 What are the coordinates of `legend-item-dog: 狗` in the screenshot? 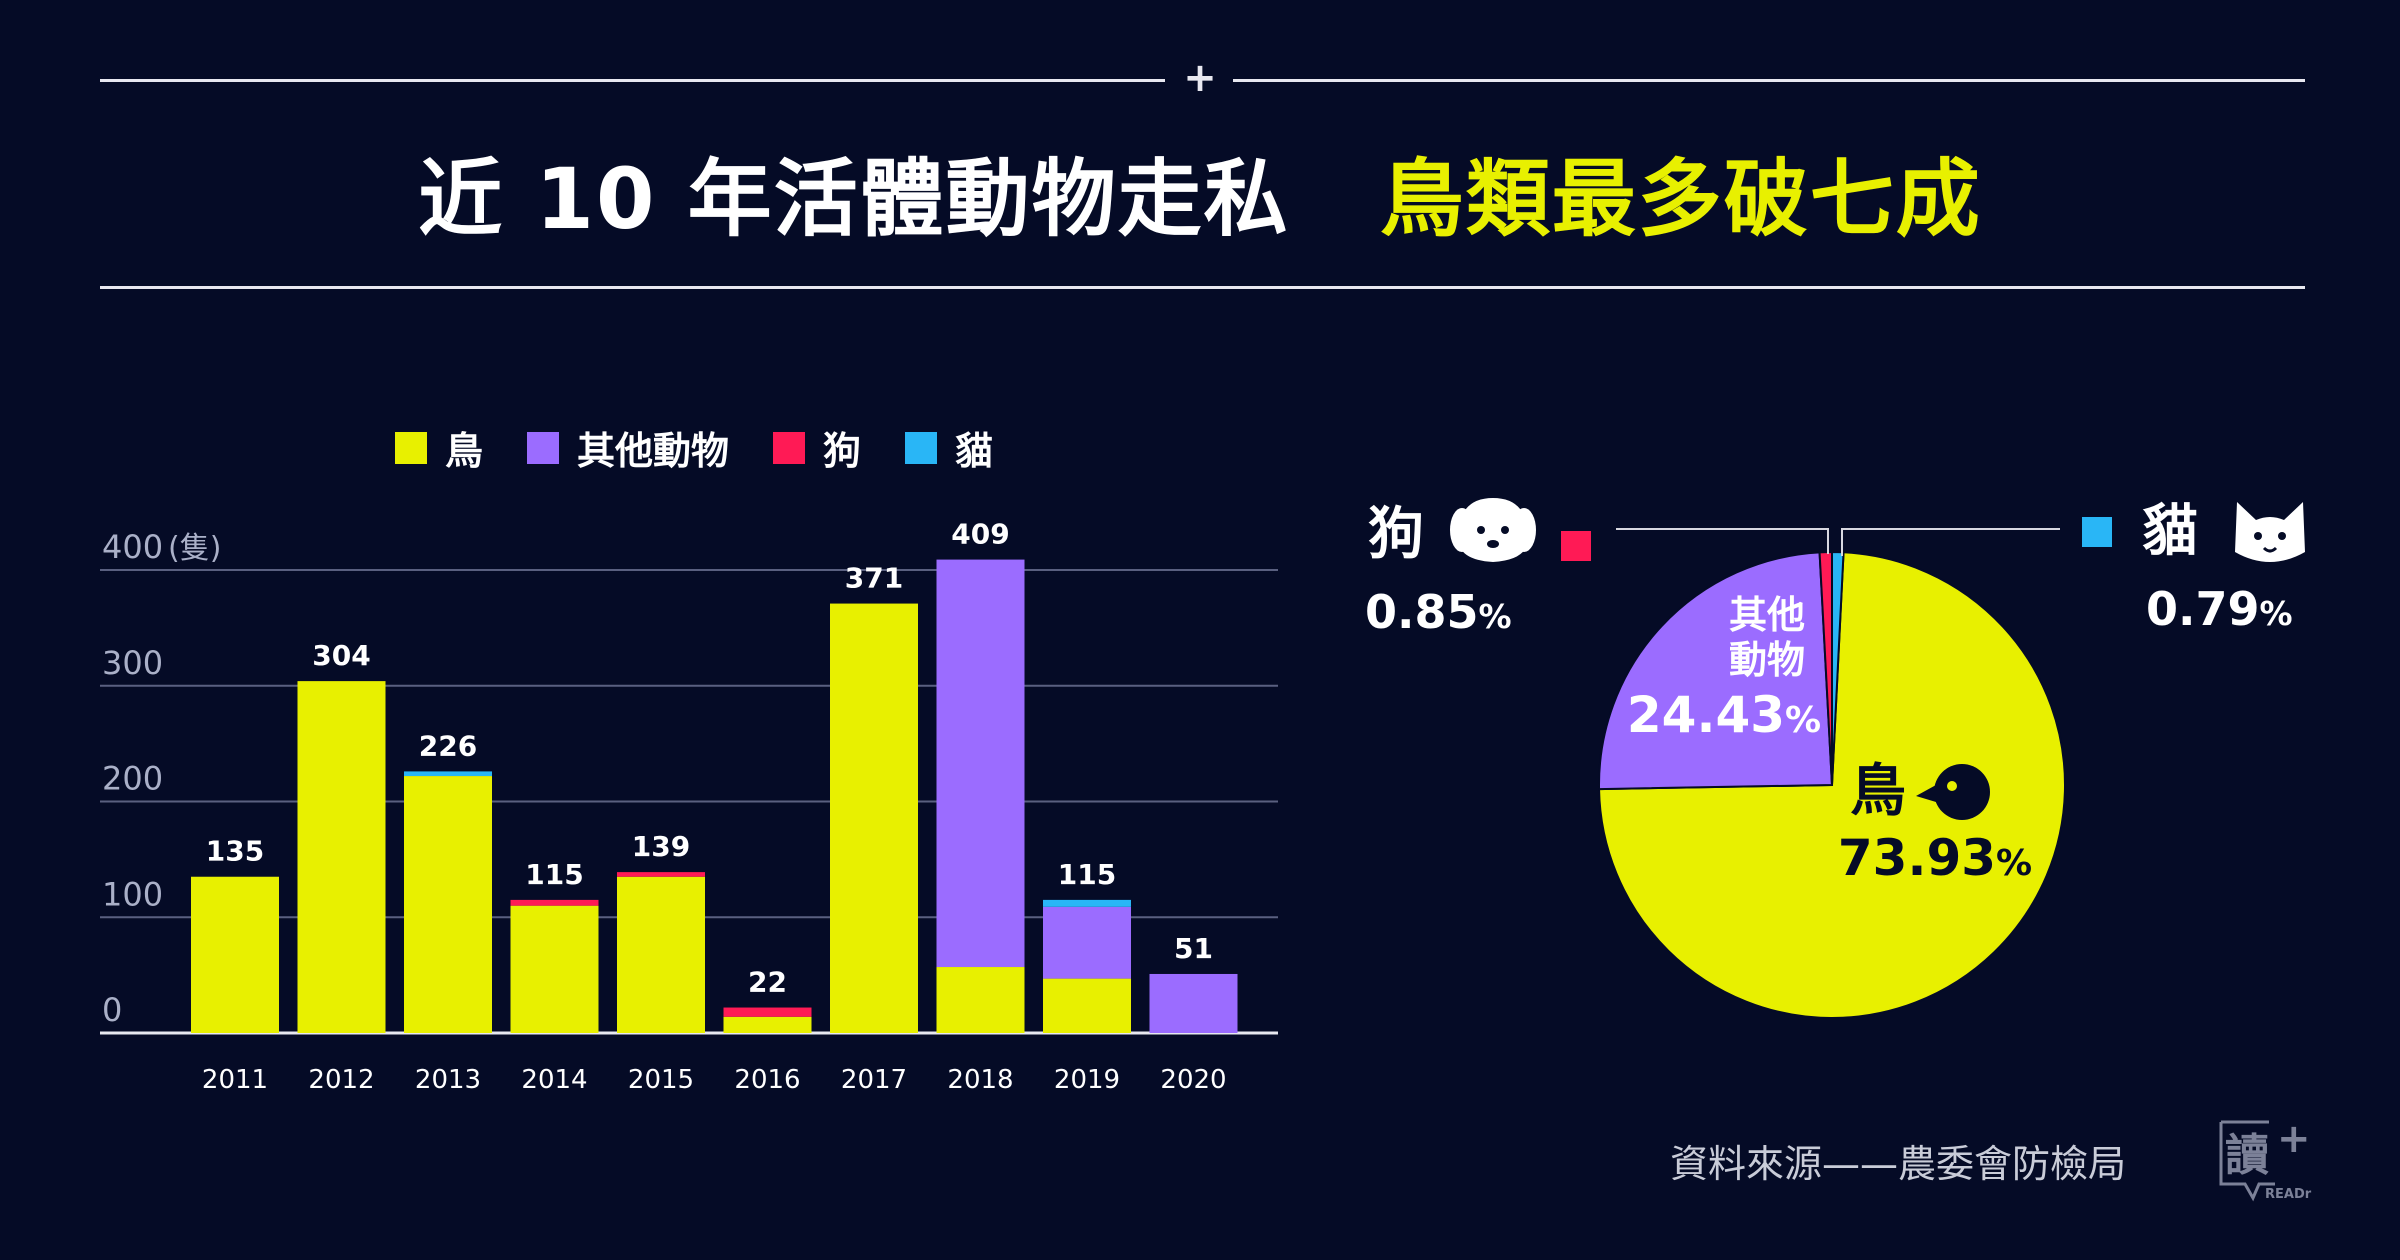 It's located at (817, 447).